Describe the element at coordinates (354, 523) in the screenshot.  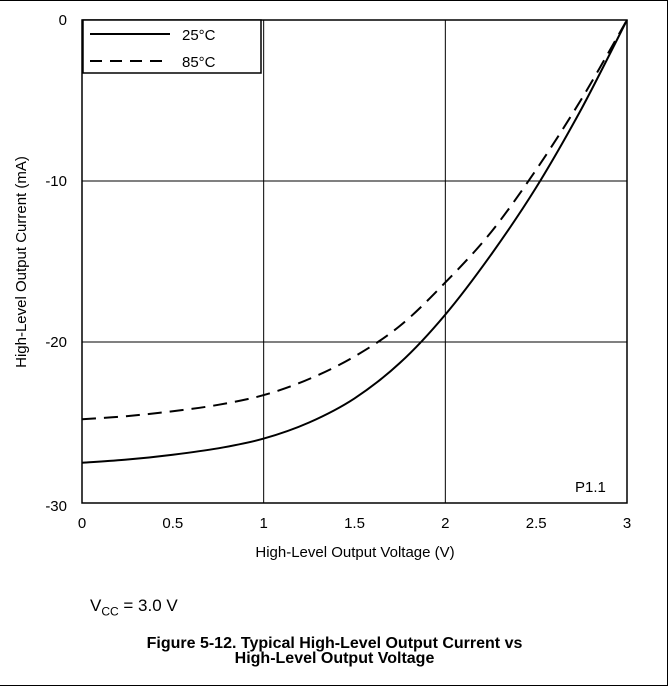
I see `x-tick-label: 1.5` at that location.